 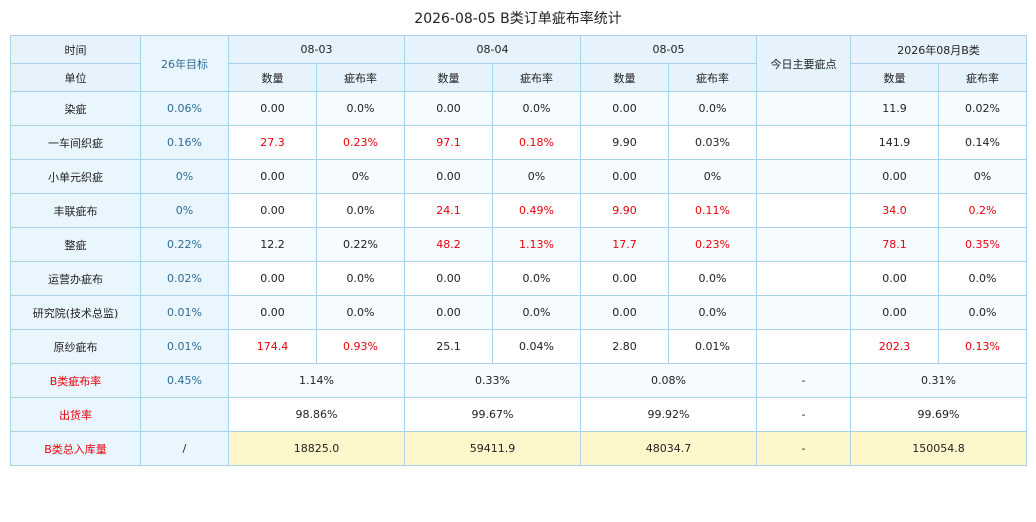 What do you see at coordinates (536, 142) in the screenshot?
I see `day2-rate: 0.18%` at bounding box center [536, 142].